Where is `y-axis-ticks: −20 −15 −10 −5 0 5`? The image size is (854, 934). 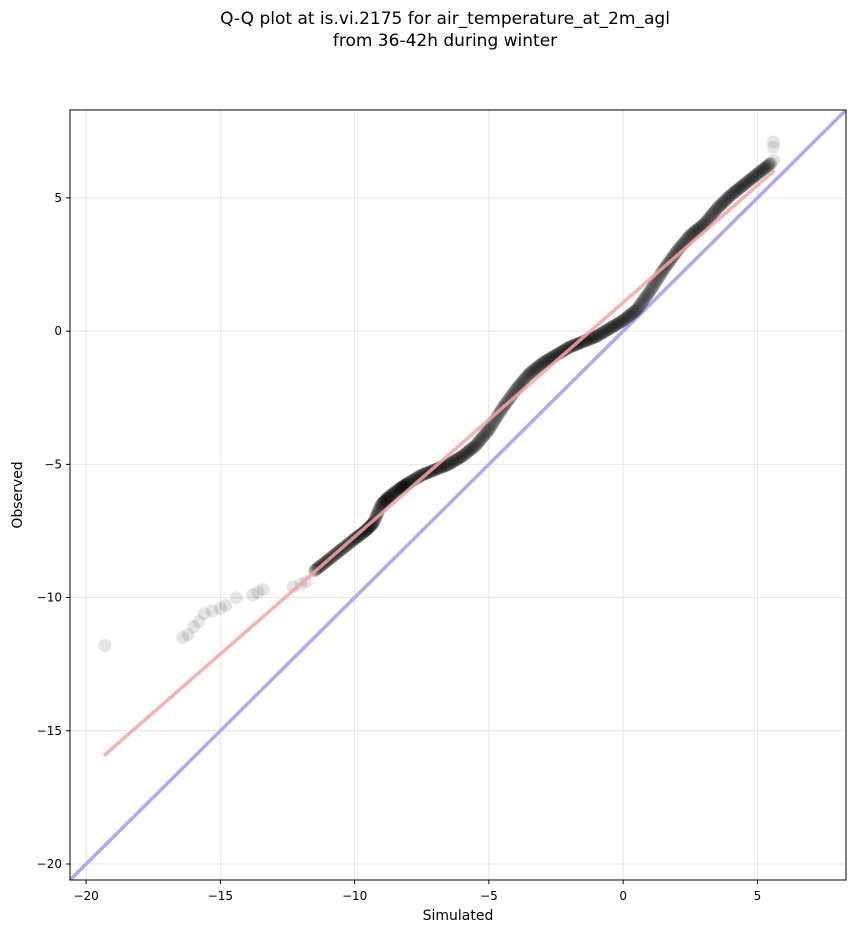 y-axis-ticks: −20 −15 −10 −5 0 5 is located at coordinates (53, 531).